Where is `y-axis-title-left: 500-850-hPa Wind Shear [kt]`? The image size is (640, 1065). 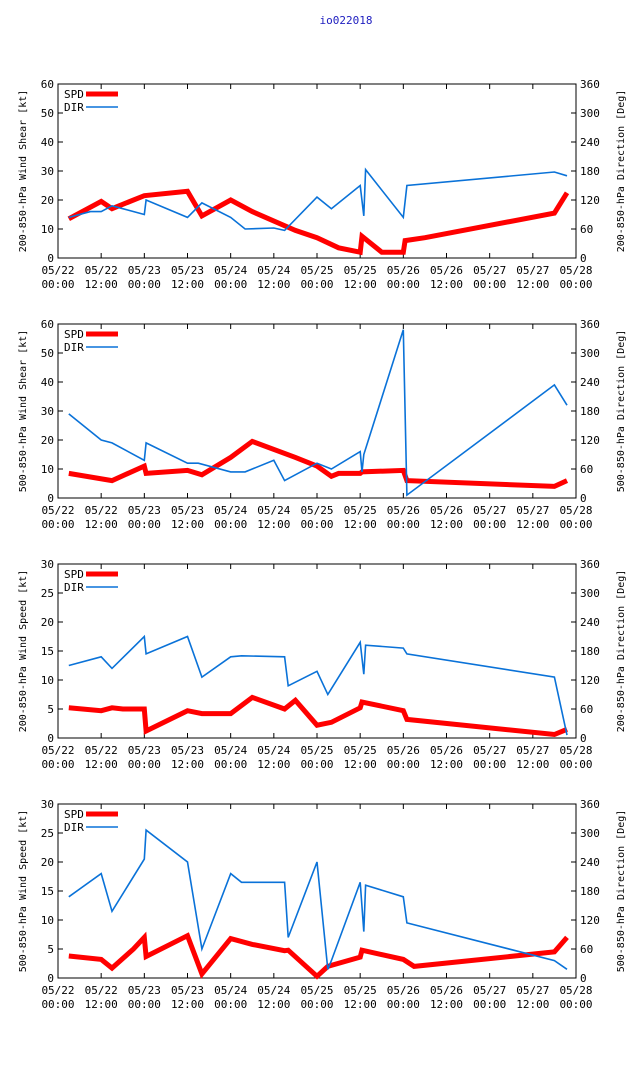 y-axis-title-left: 500-850-hPa Wind Shear [kt] is located at coordinates (23, 411).